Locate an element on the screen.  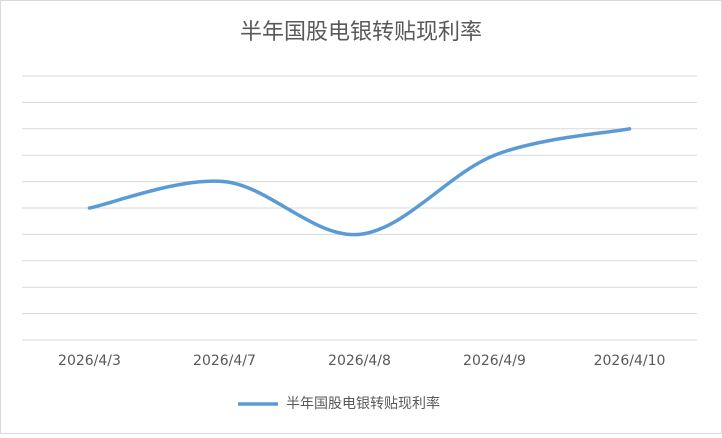
x-tick-label: 2026/4/8 is located at coordinates (359, 361).